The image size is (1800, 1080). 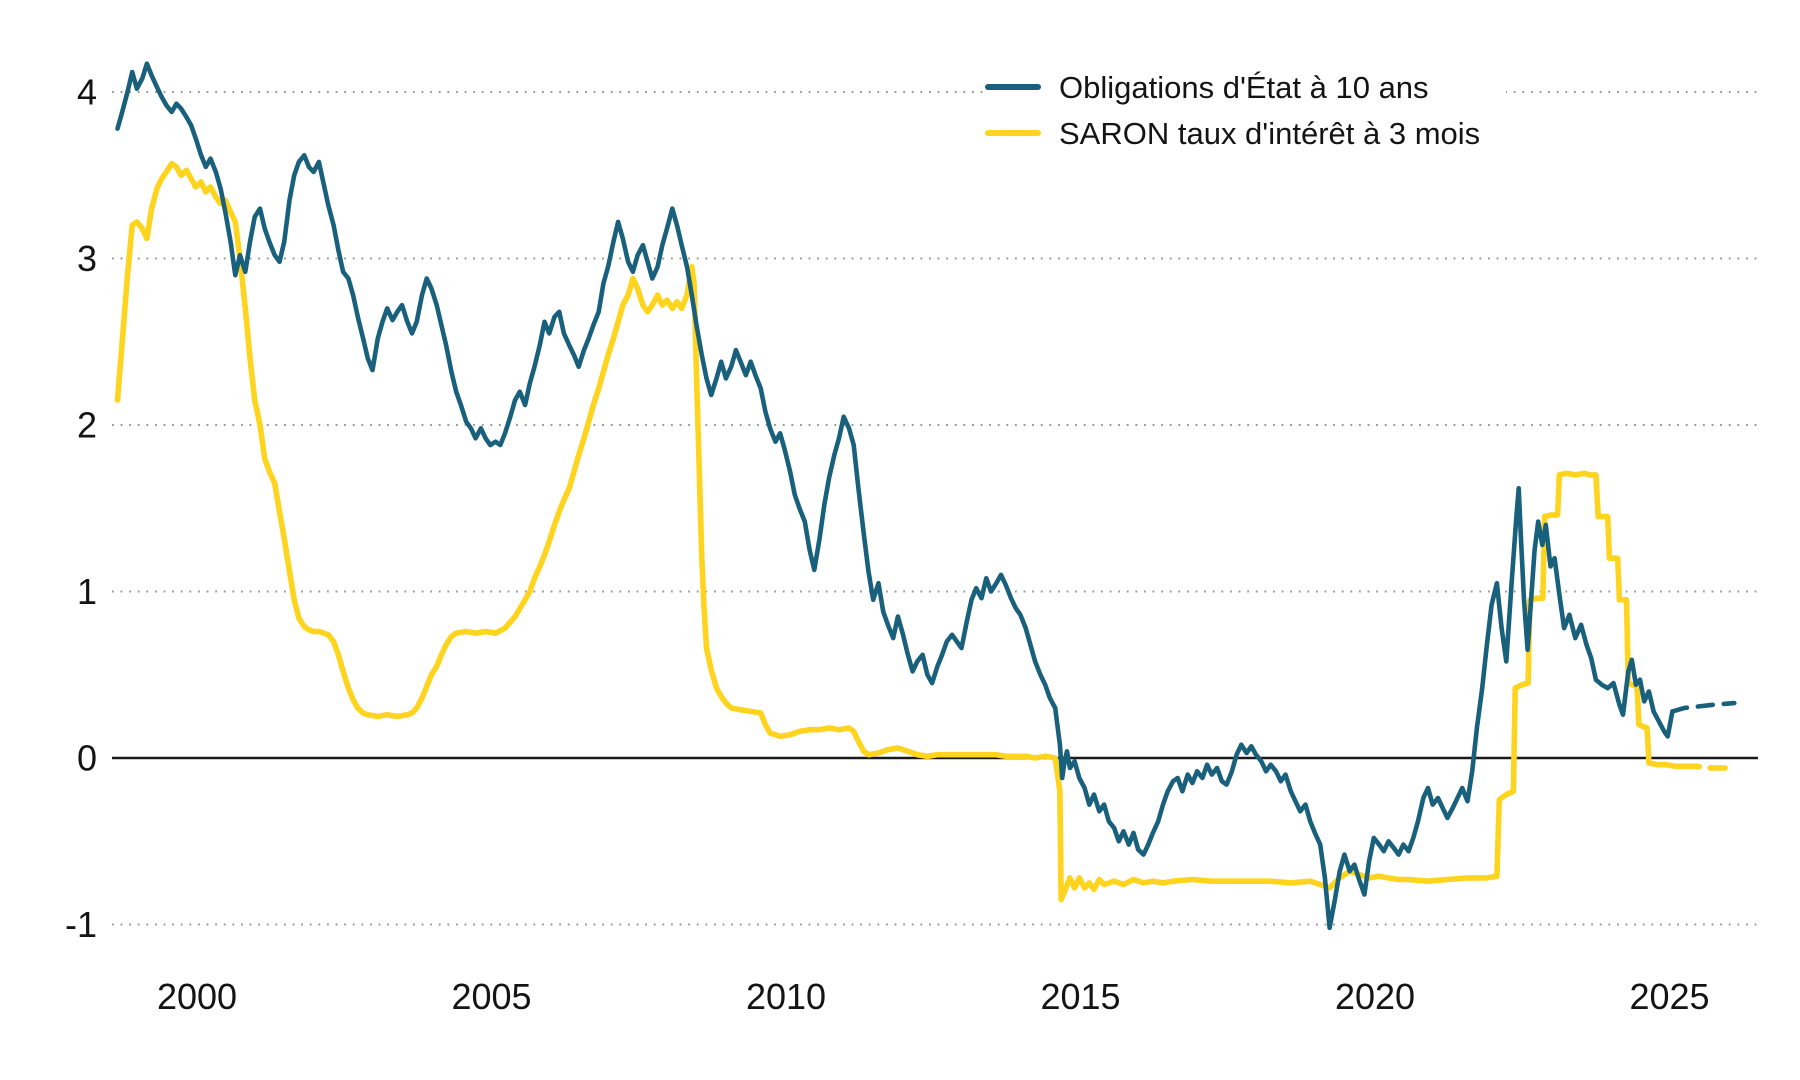 What do you see at coordinates (81, 924) in the screenshot?
I see `y-tick-label: -1` at bounding box center [81, 924].